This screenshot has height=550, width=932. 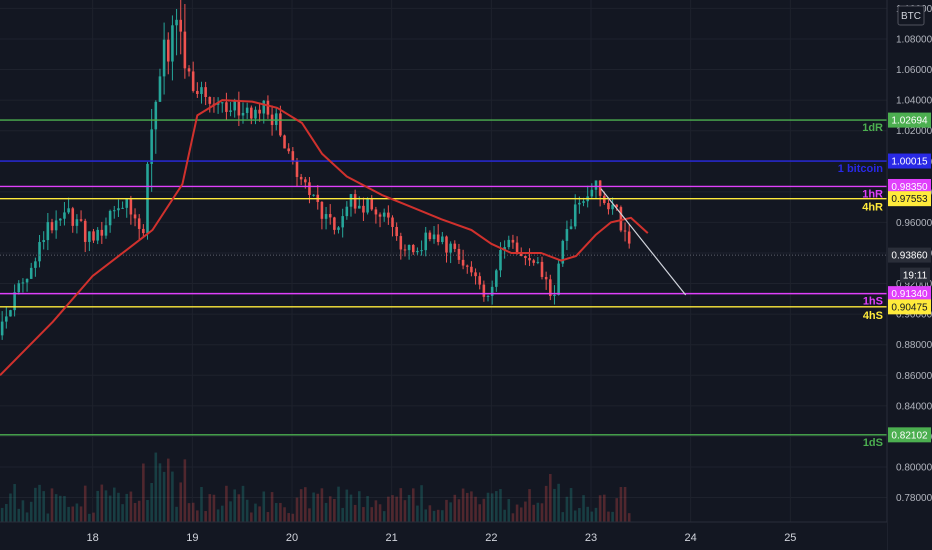 What do you see at coordinates (873, 316) in the screenshot?
I see `level-label-4hS: 4hS` at bounding box center [873, 316].